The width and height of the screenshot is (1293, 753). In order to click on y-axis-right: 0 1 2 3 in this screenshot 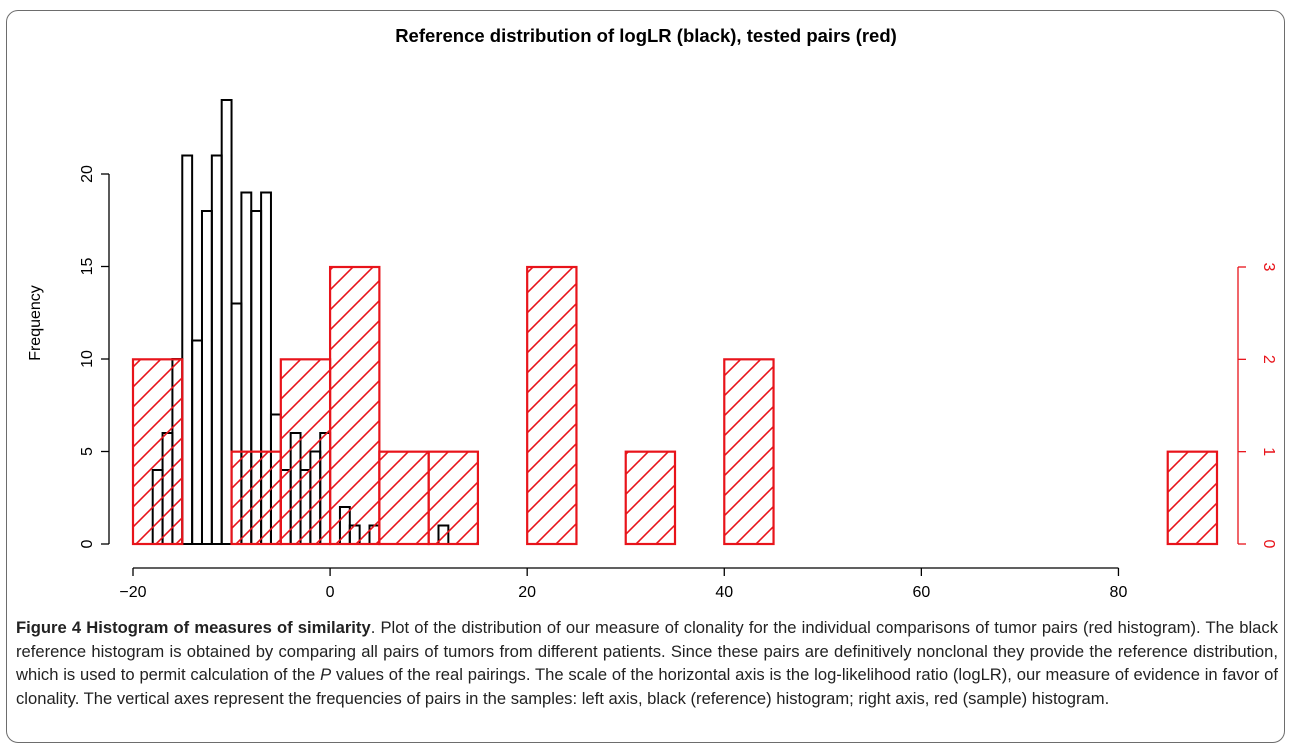, I will do `click(1257, 406)`.